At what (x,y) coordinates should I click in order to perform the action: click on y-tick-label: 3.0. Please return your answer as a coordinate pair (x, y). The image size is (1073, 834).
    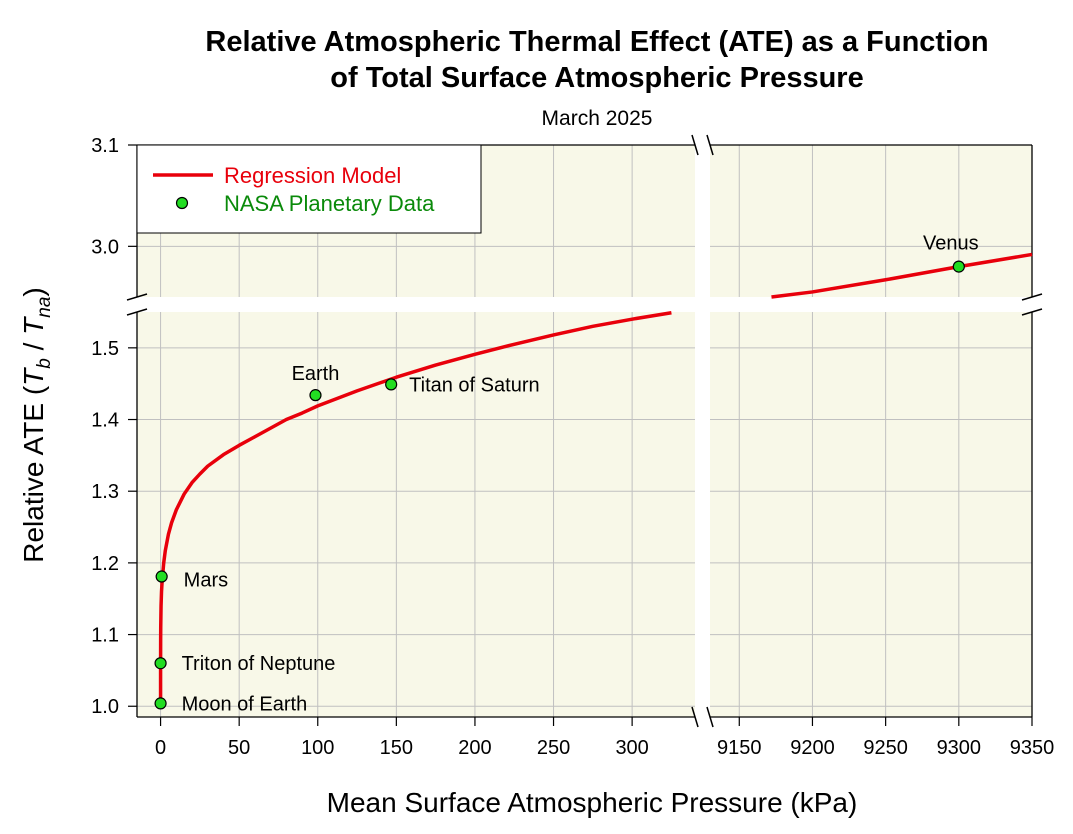
    Looking at the image, I should click on (105, 247).